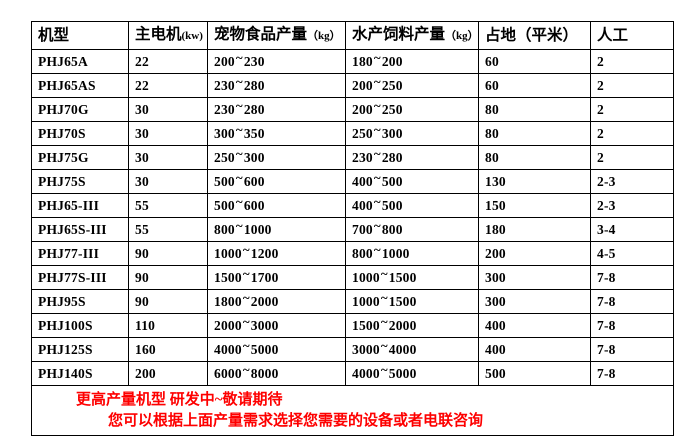  I want to click on cell-model: PHJ70G, so click(80, 109).